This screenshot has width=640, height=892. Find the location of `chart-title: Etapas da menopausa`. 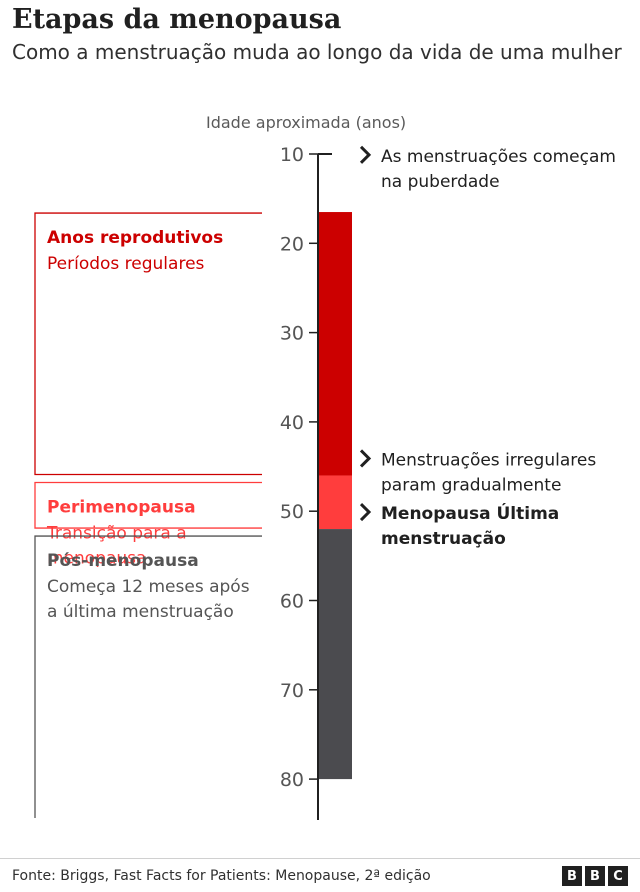

chart-title: Etapas da menopausa is located at coordinates (177, 19).